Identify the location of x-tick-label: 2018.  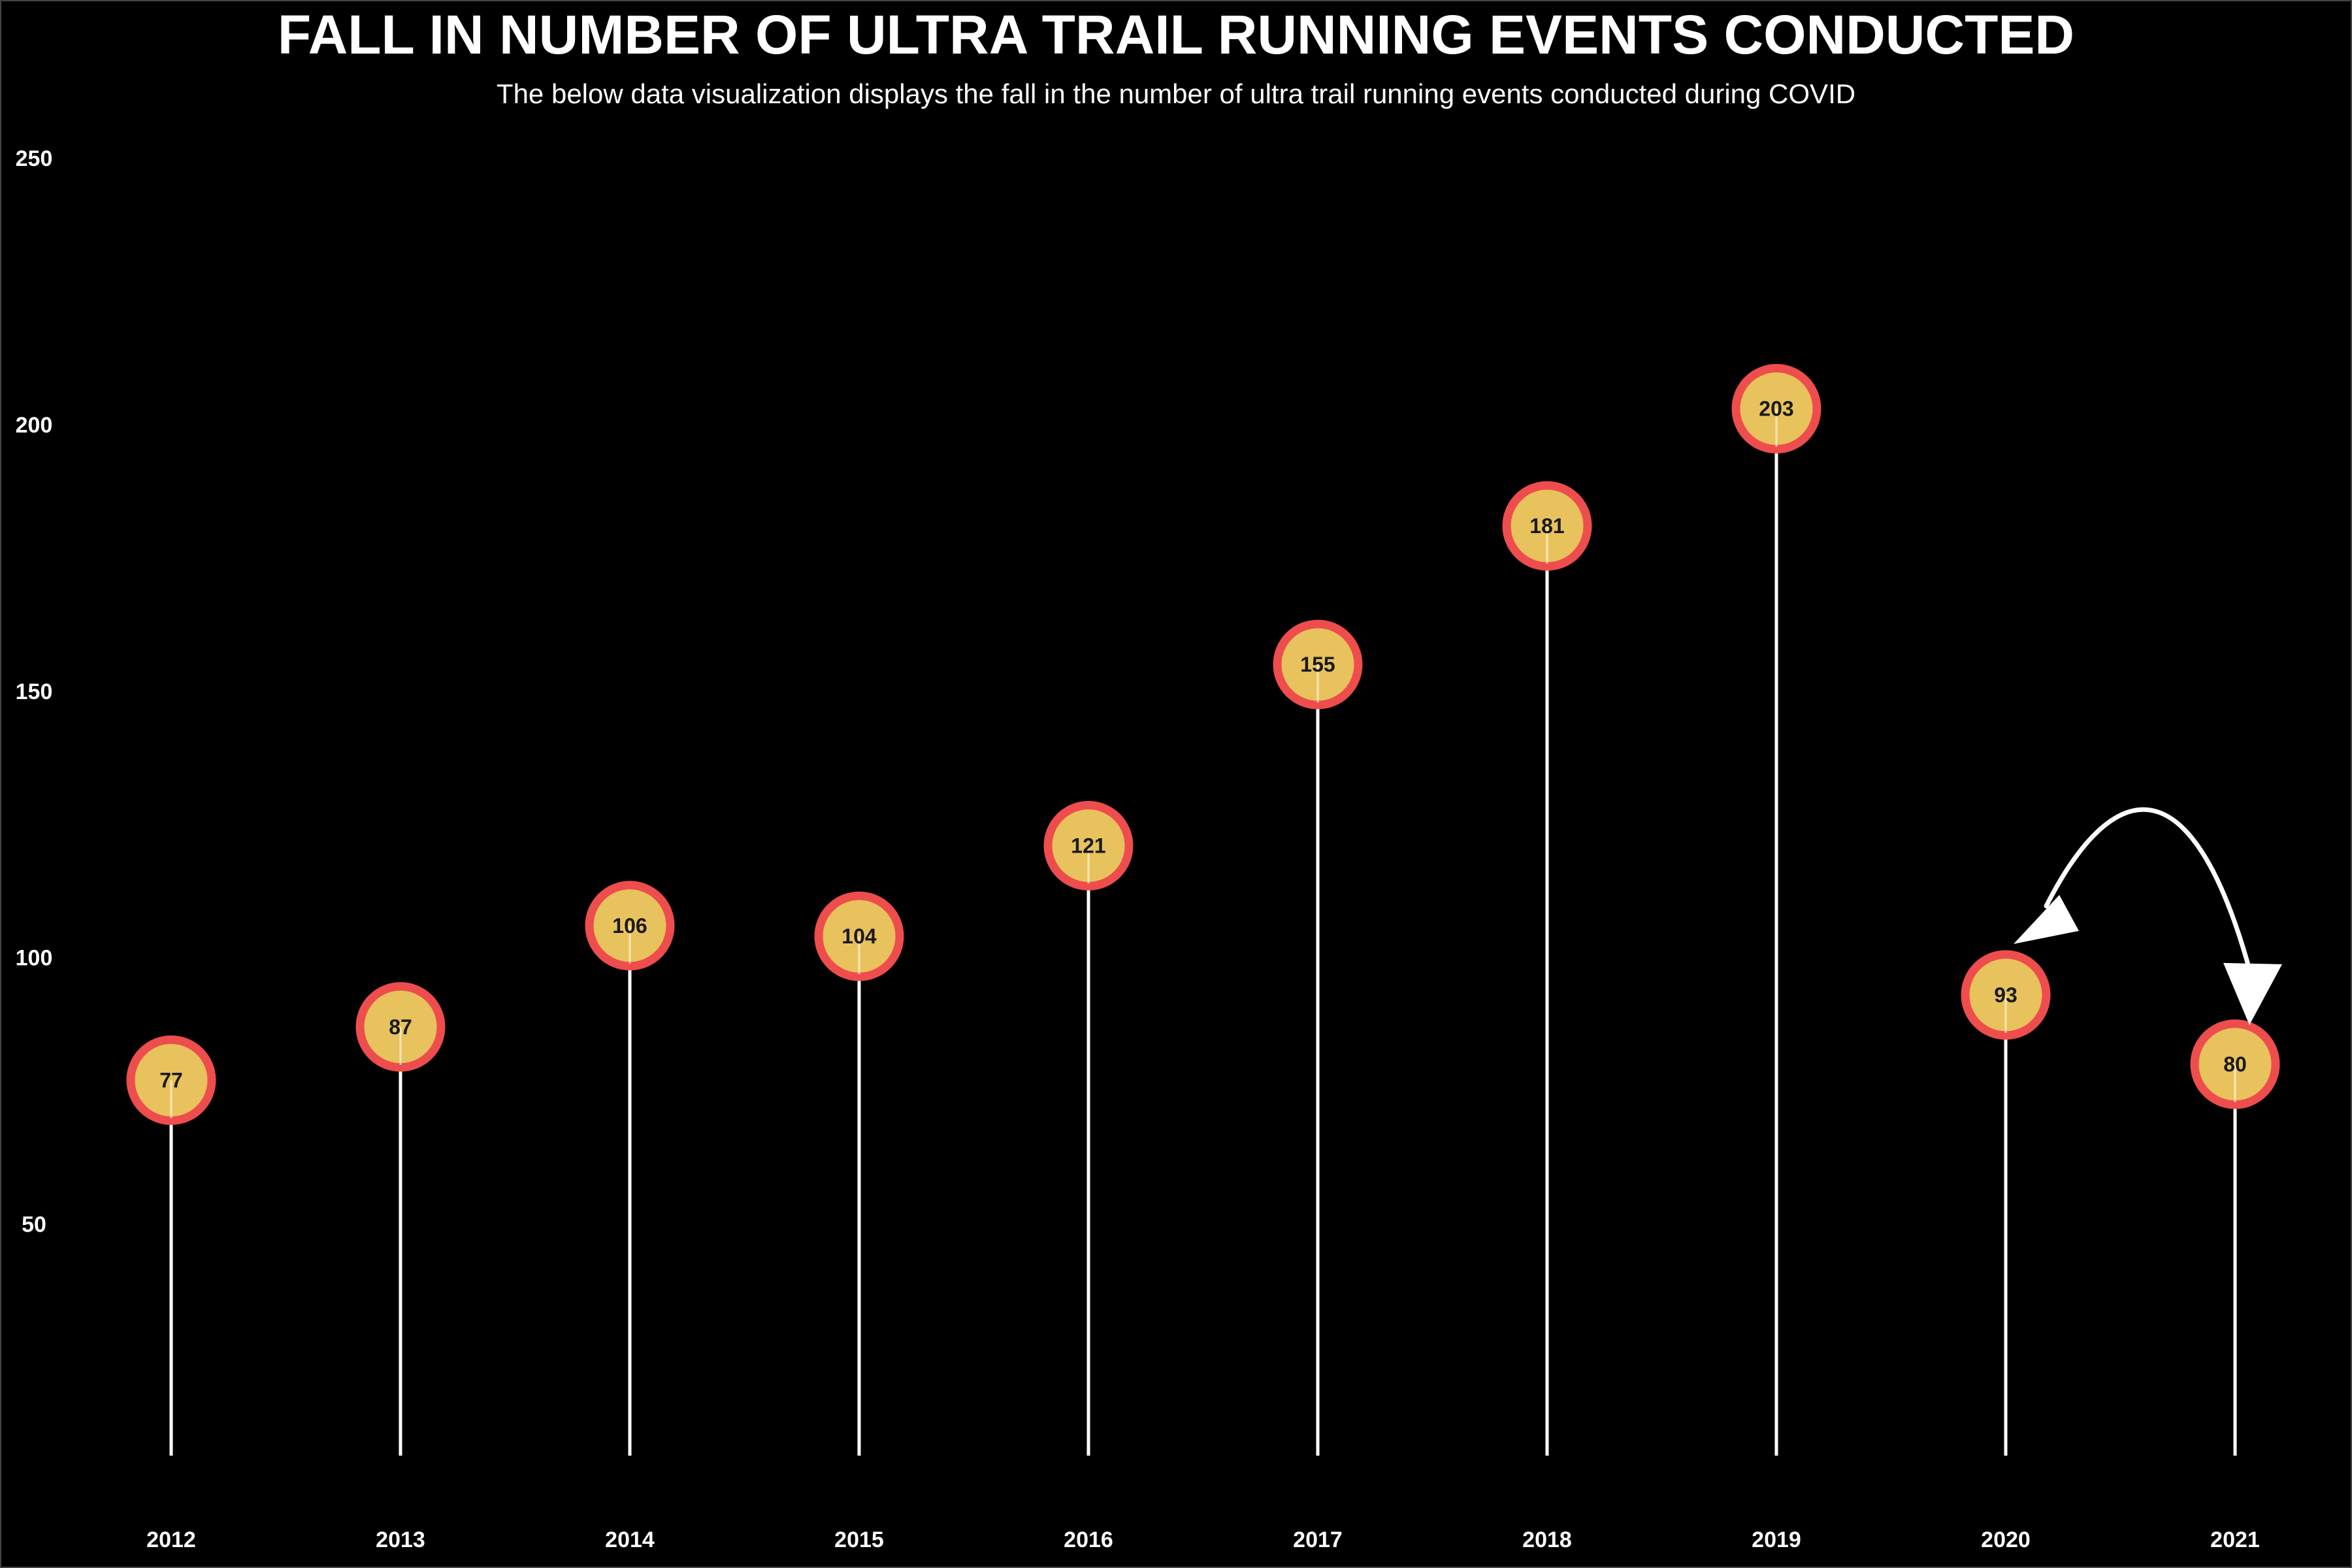
(1547, 1539).